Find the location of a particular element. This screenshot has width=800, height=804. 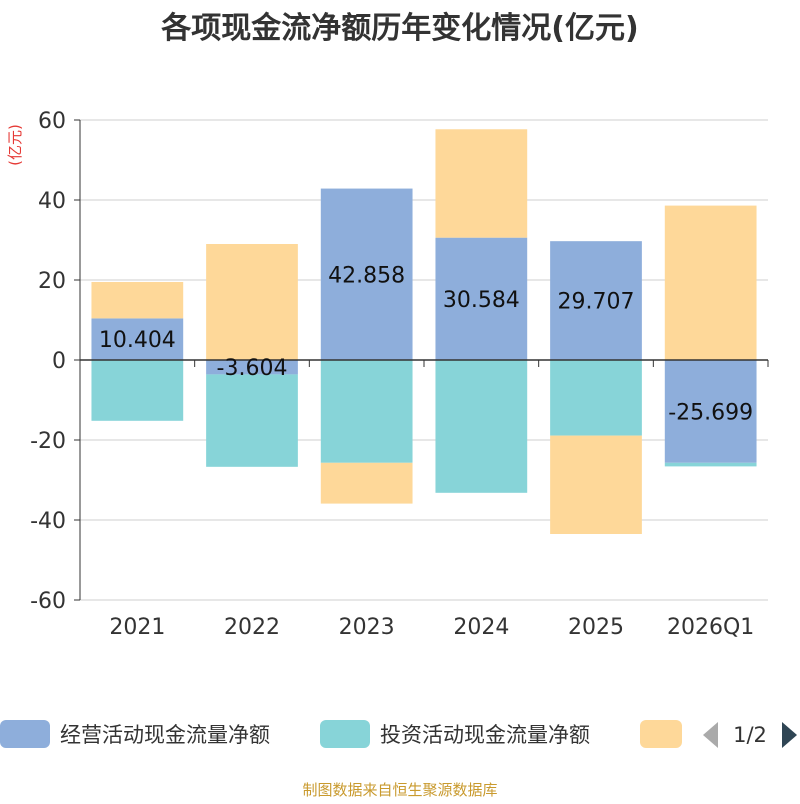

legend: 经营活动现金流量净额 投资活动现金流量净额 1/2 is located at coordinates (398, 734).